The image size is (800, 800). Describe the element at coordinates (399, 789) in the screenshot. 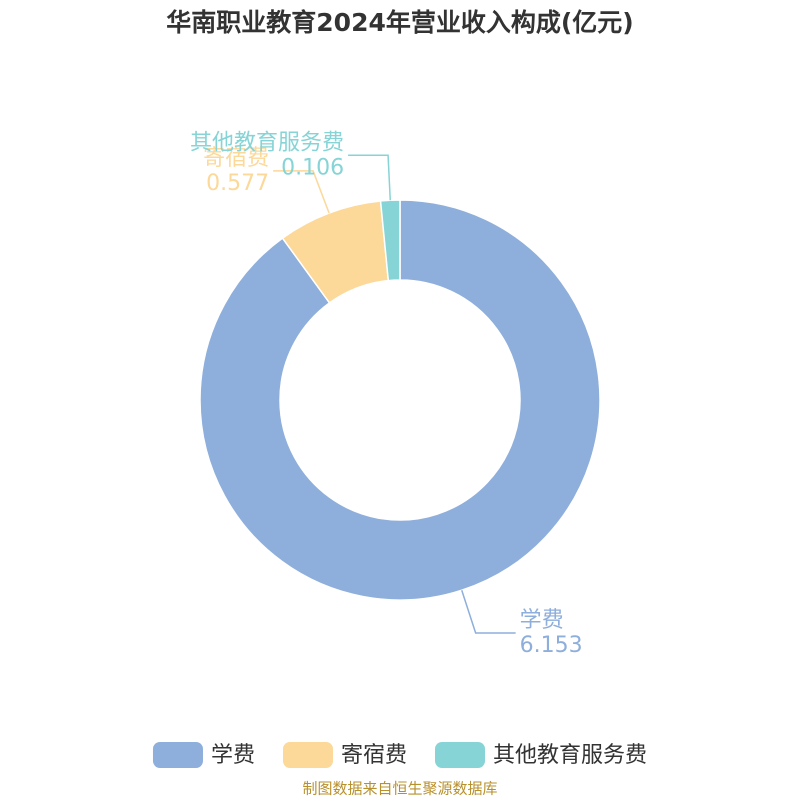

I see `source-note: 制图数据来自恒生聚源数据库` at that location.